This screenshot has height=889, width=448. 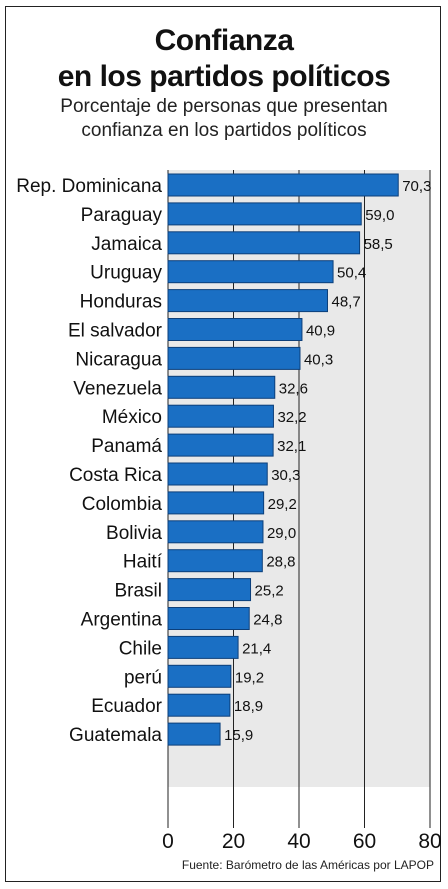 What do you see at coordinates (224, 76) in the screenshot?
I see `chart-title-line2: en los partidos políticos` at bounding box center [224, 76].